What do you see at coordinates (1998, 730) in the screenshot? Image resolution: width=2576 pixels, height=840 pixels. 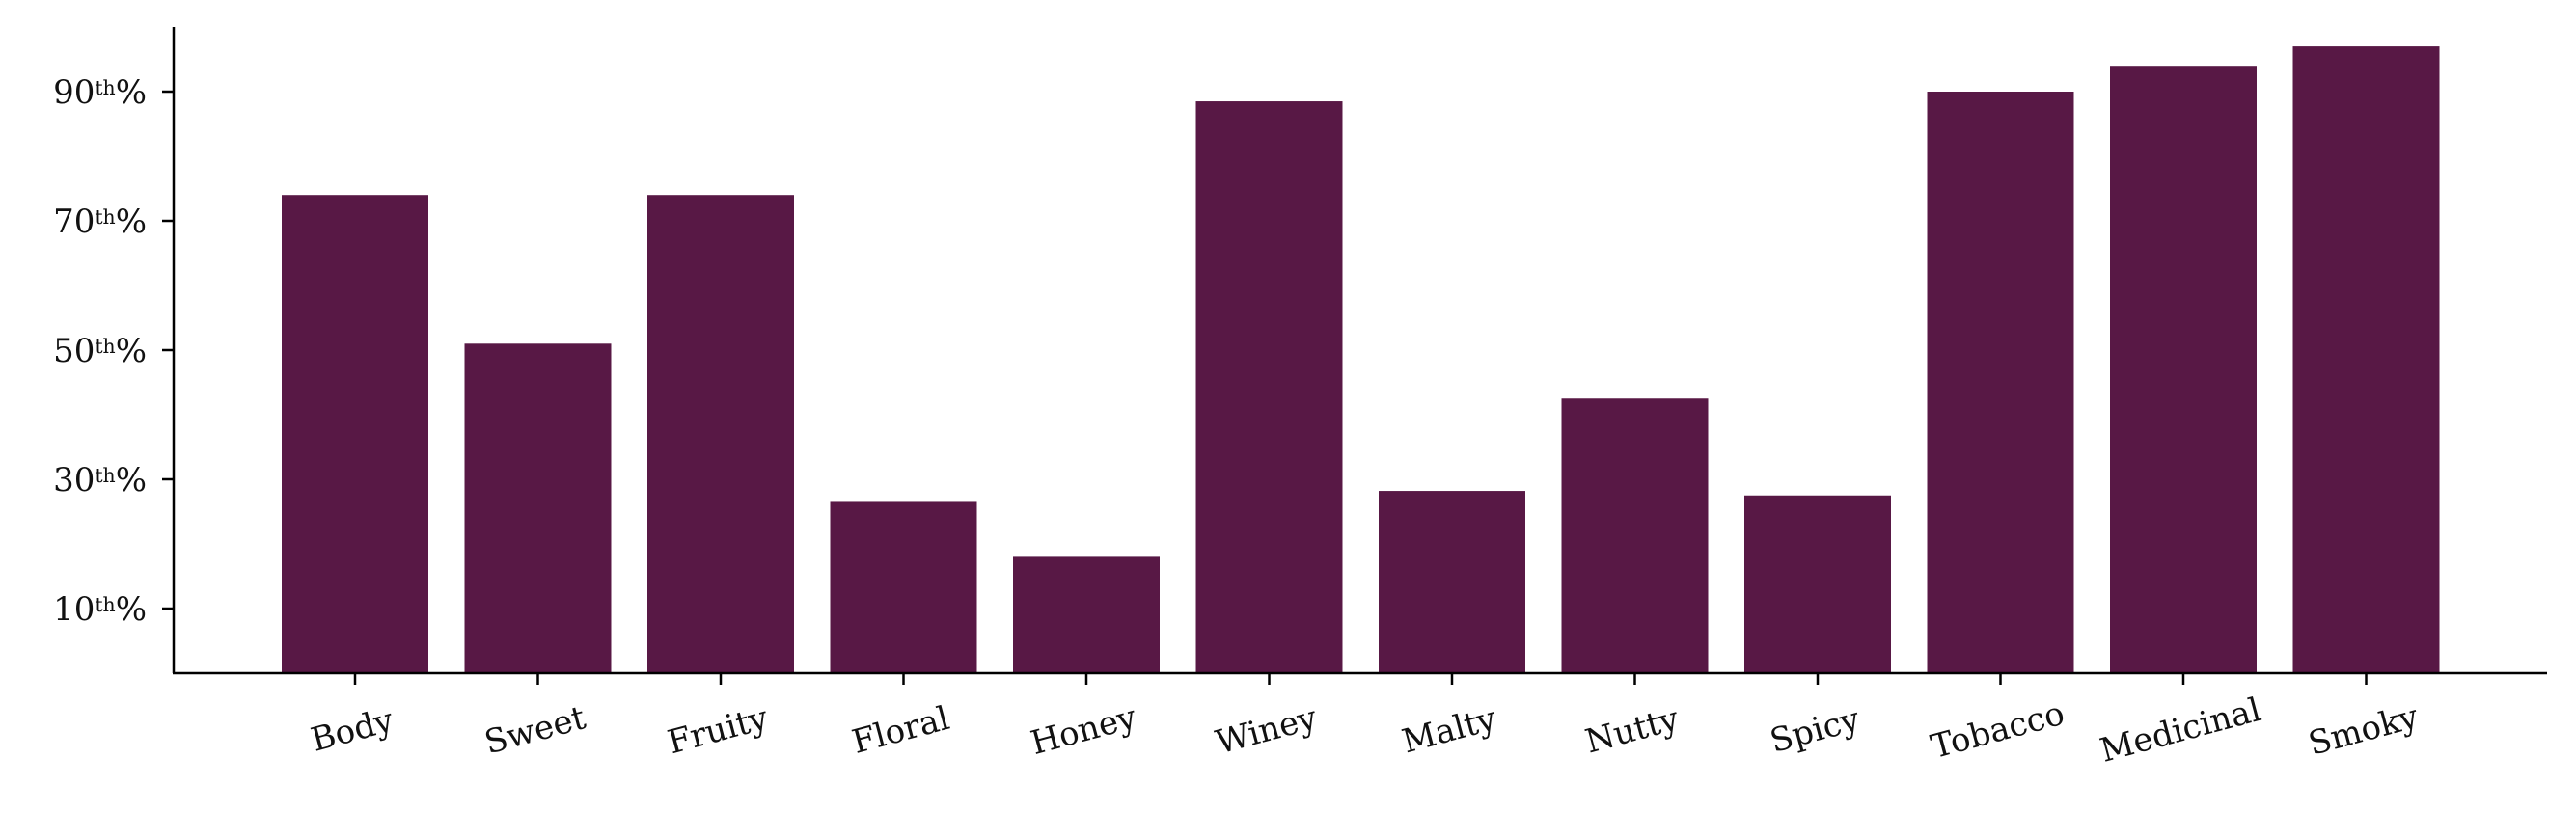 I see `x-tick-label: Tobacco` at bounding box center [1998, 730].